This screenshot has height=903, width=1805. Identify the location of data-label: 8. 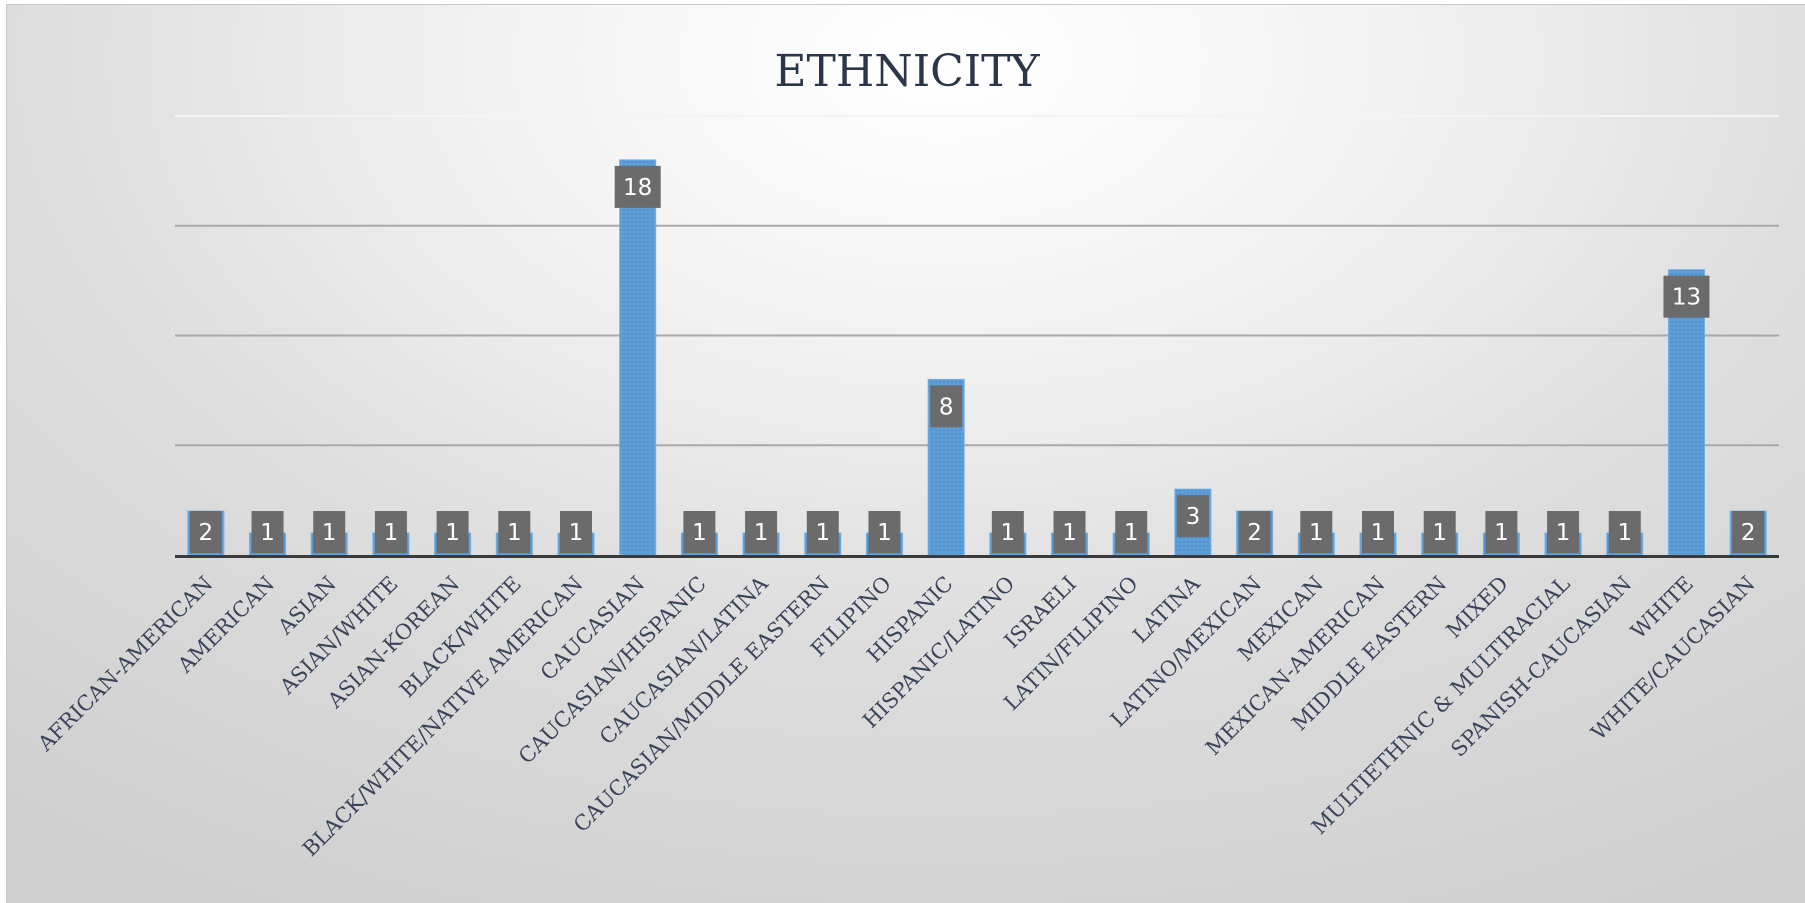
(946, 406).